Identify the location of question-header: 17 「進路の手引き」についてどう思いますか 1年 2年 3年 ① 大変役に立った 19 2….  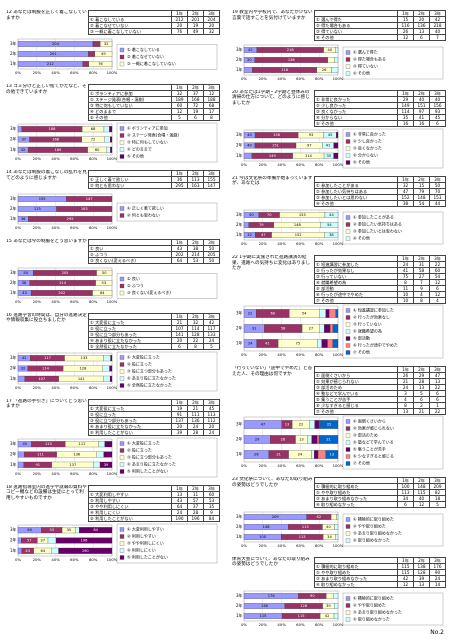
(113, 417).